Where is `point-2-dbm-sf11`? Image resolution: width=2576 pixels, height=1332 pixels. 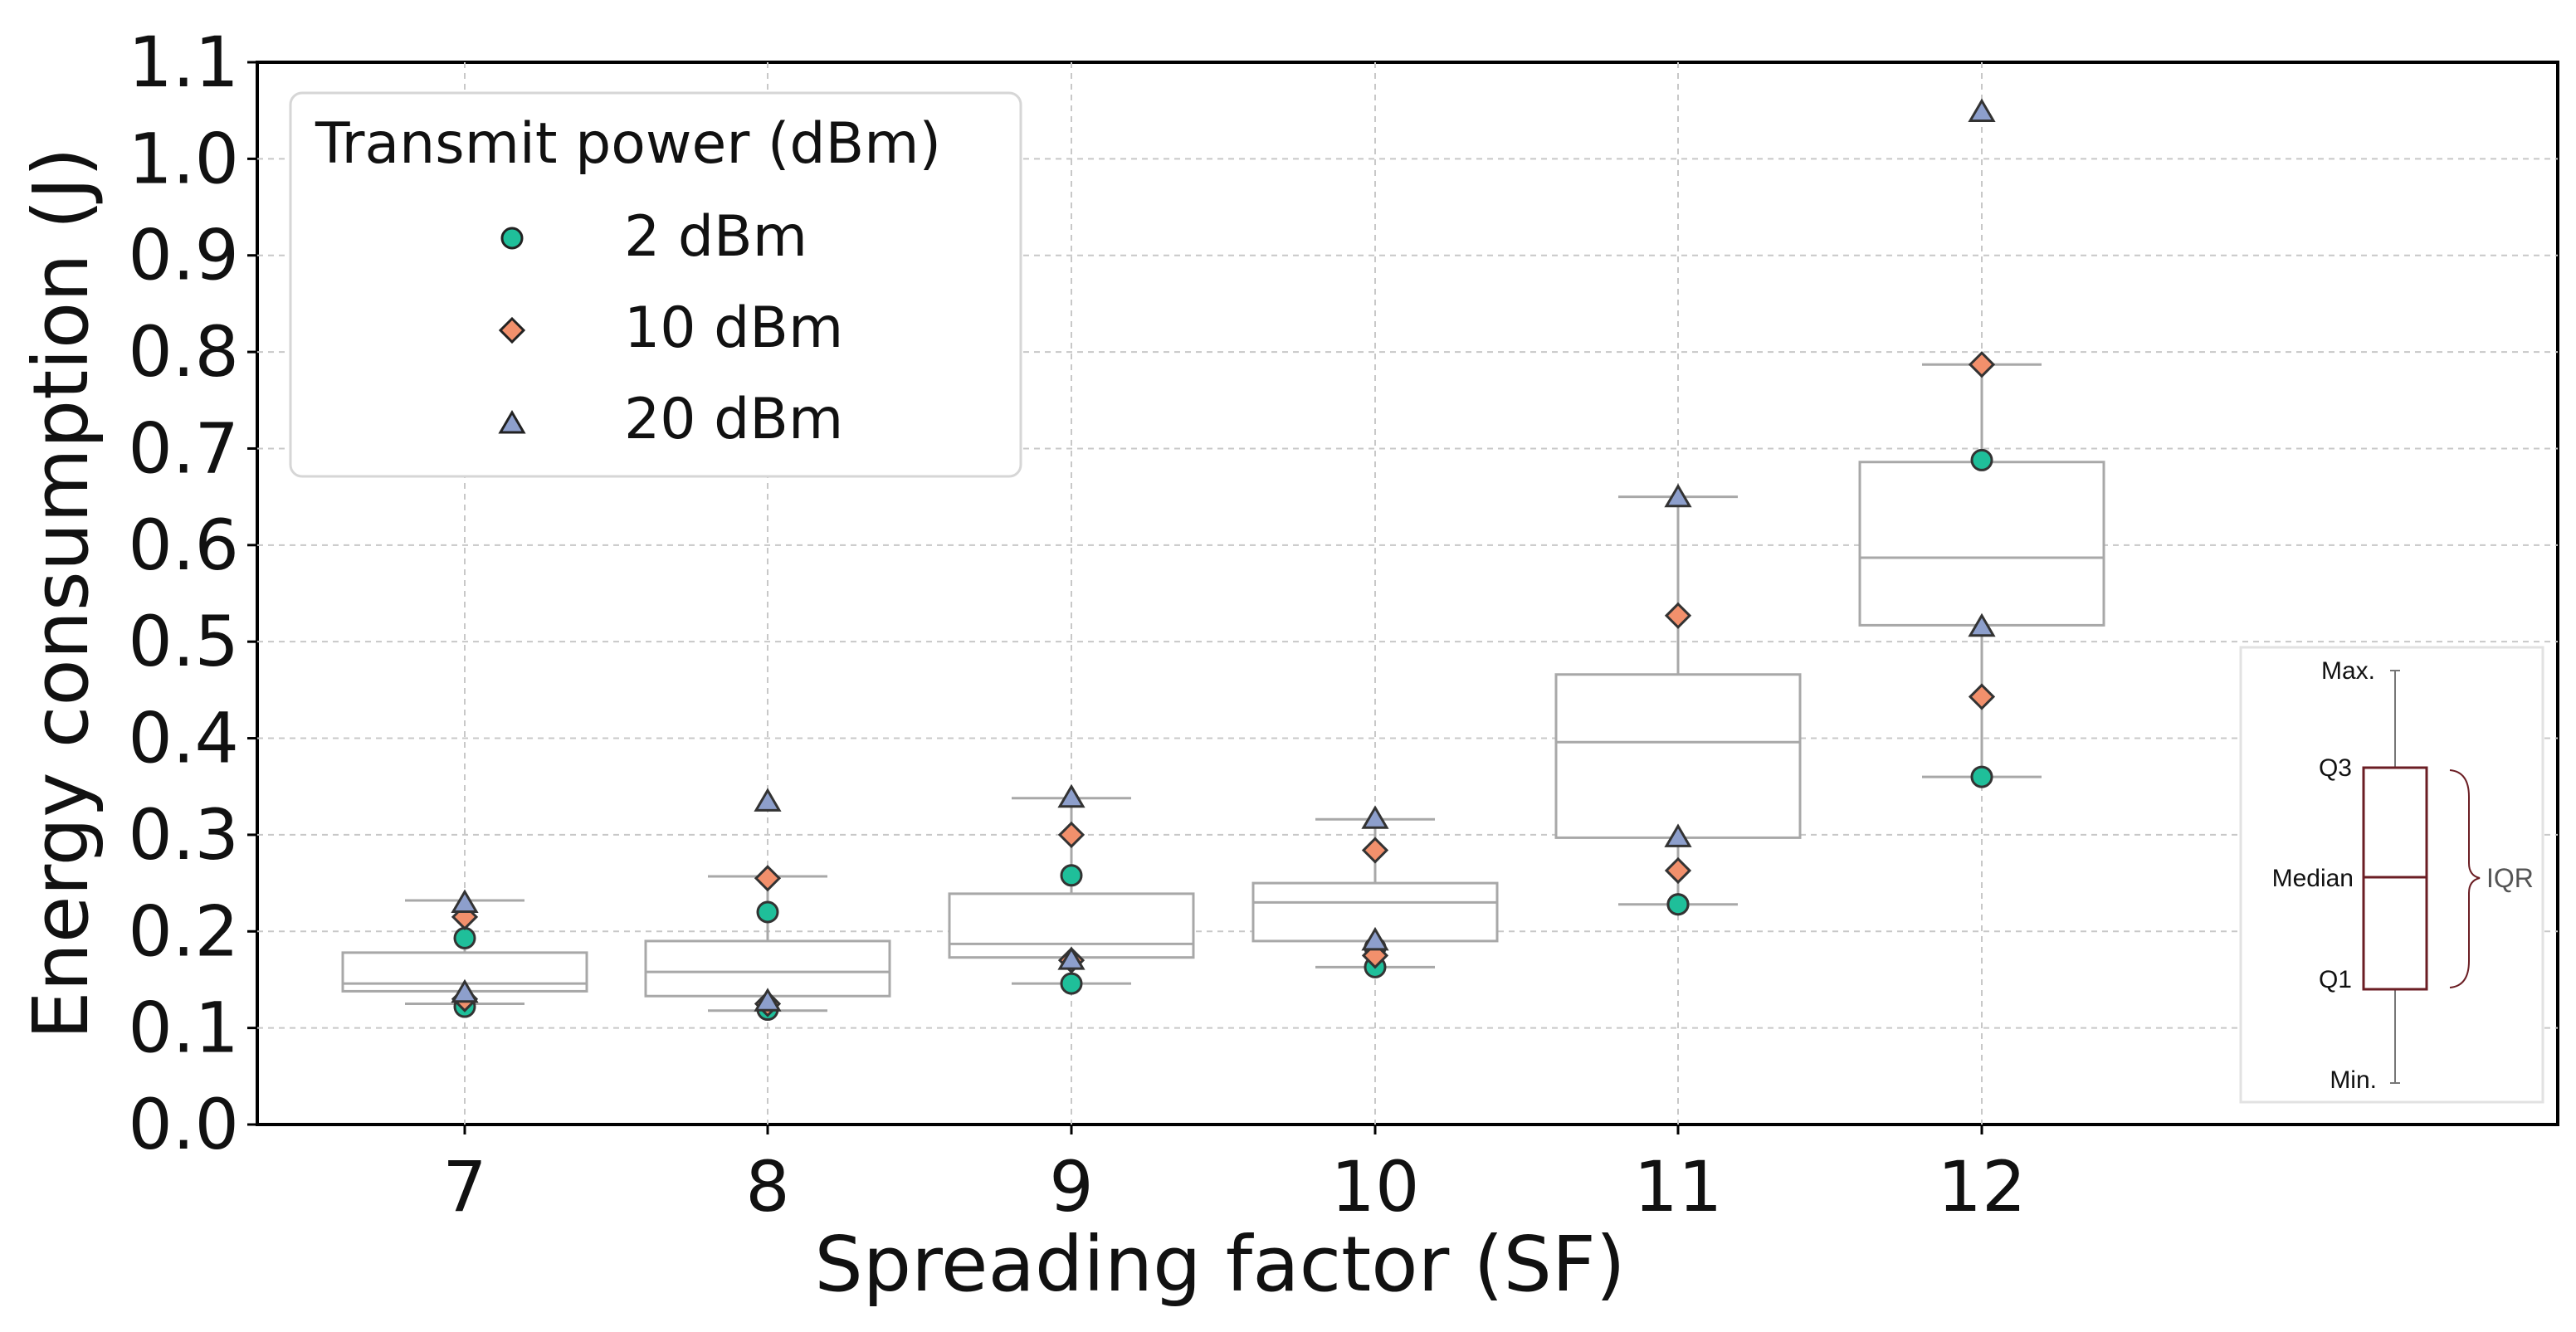 point-2-dbm-sf11 is located at coordinates (1678, 904).